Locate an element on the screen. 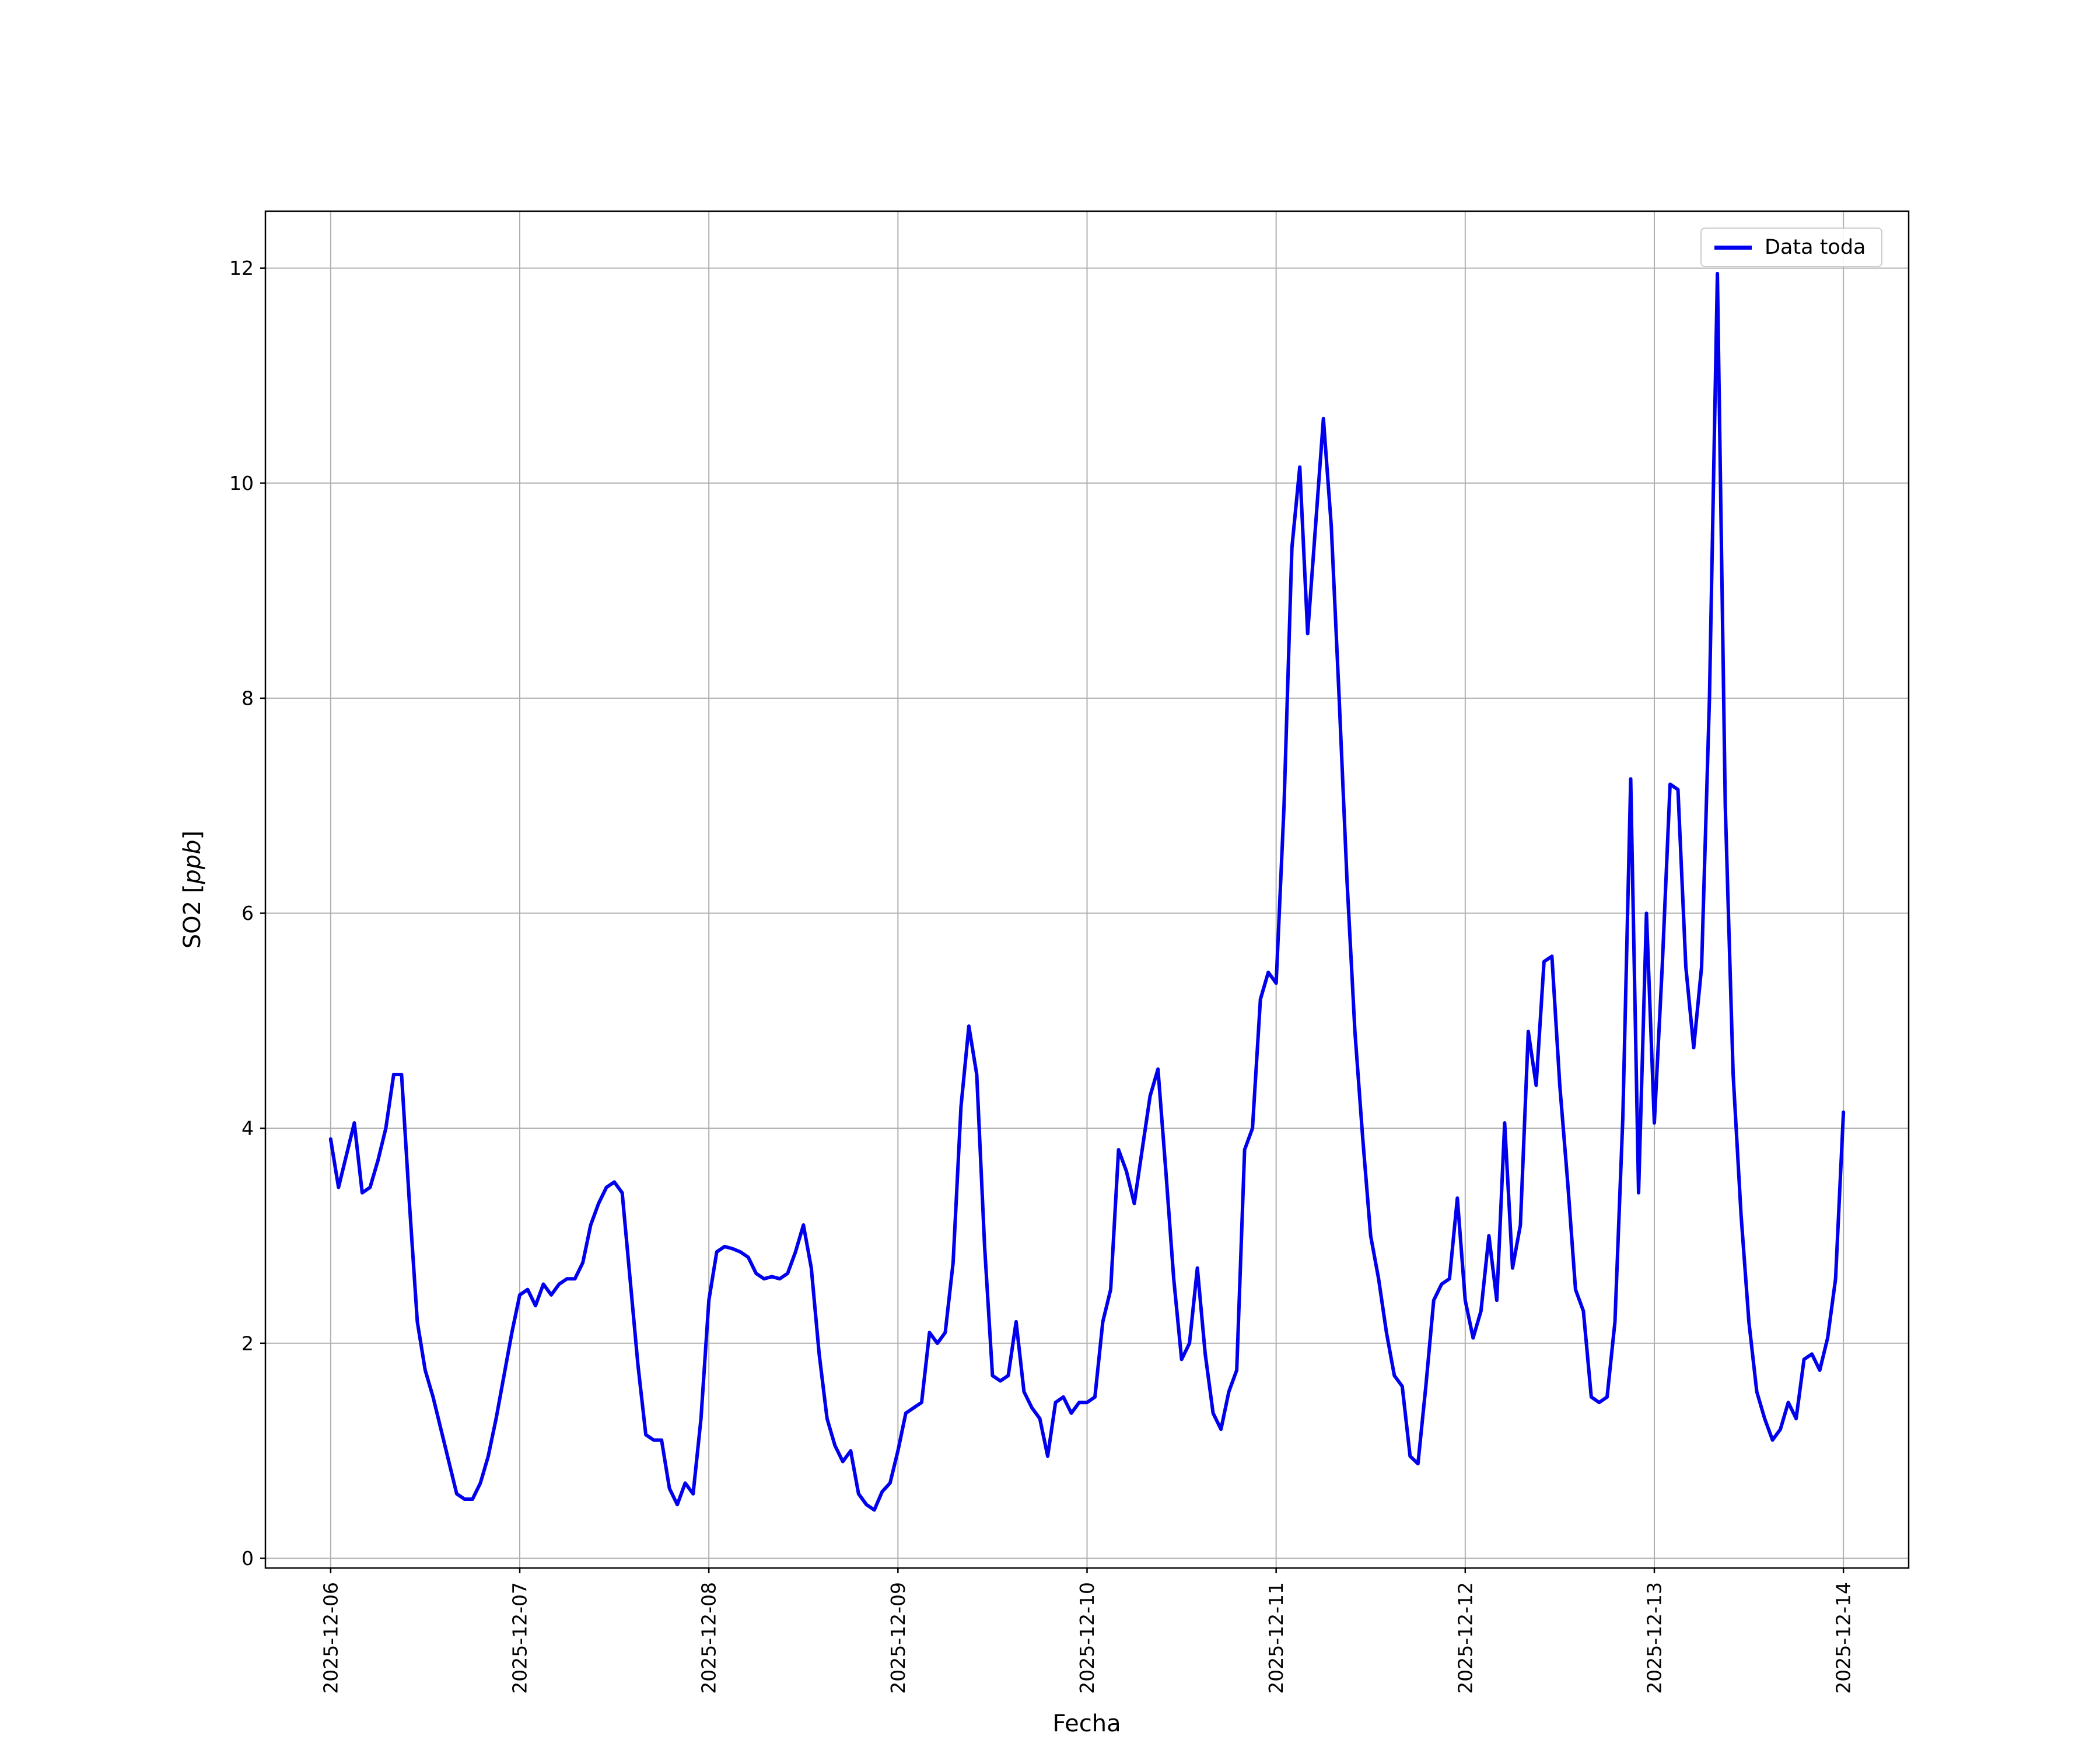  x-tick-label: 2025-12-11 is located at coordinates (1276, 1638).